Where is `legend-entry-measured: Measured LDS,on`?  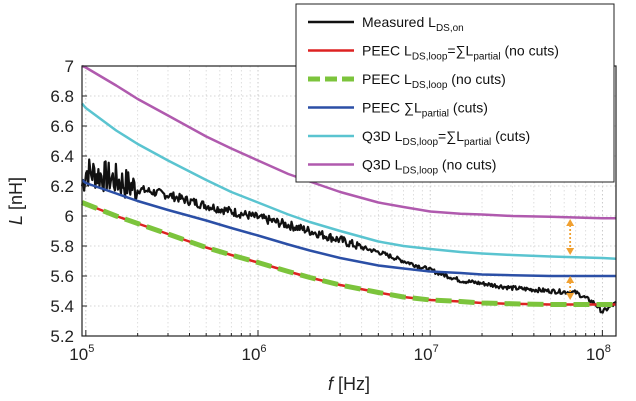
legend-entry-measured: Measured LDS,on is located at coordinates (413, 24).